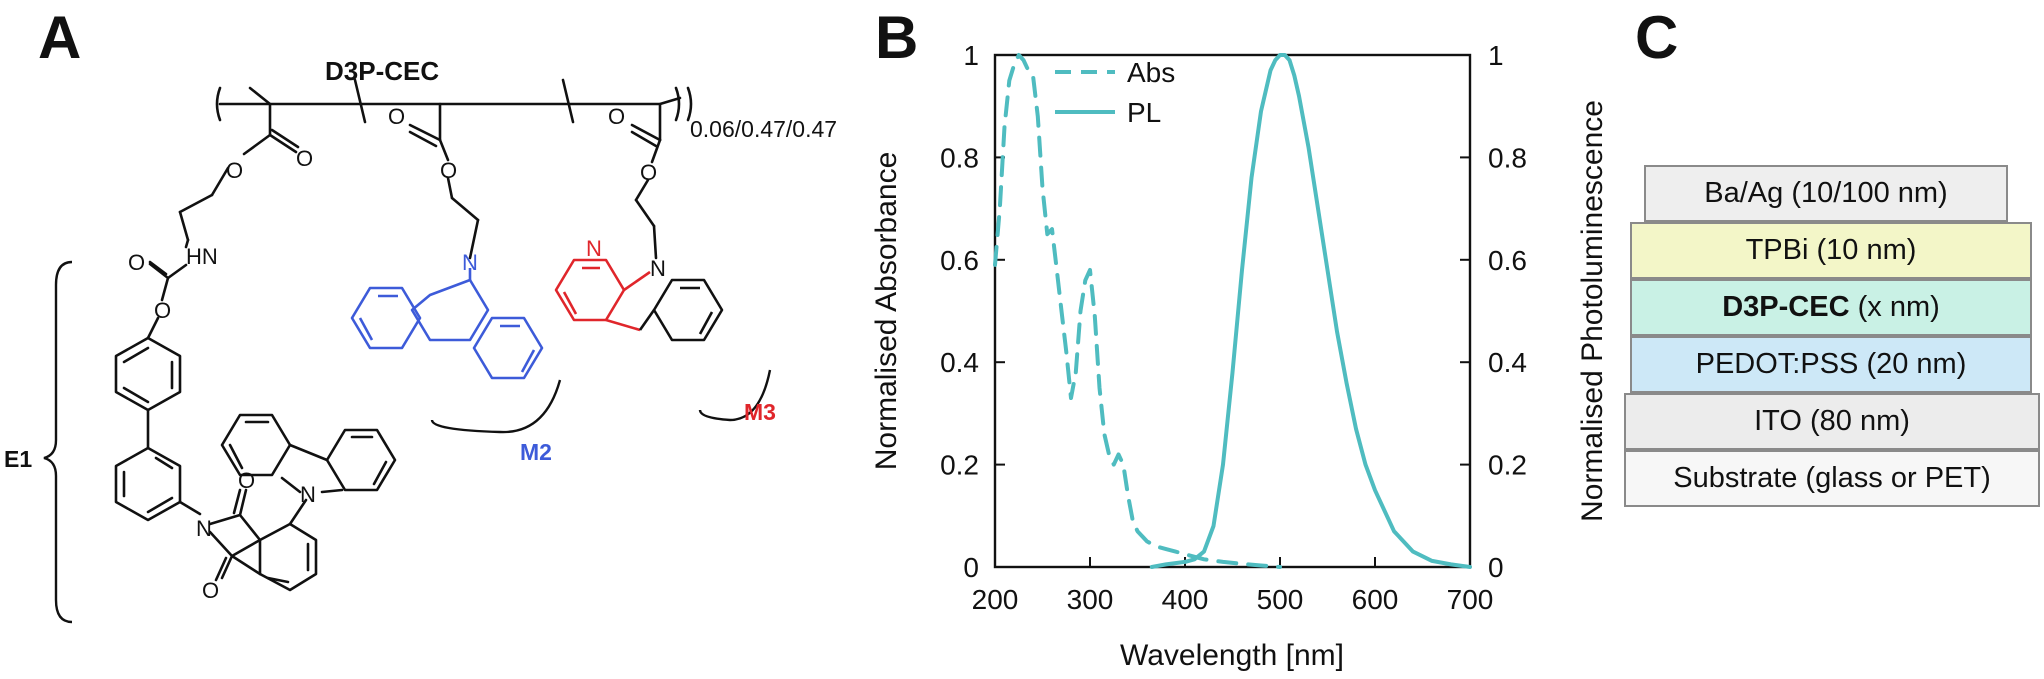 Image resolution: width=2044 pixels, height=679 pixels. I want to click on y-tick-label-right: 0.6, so click(1507, 260).